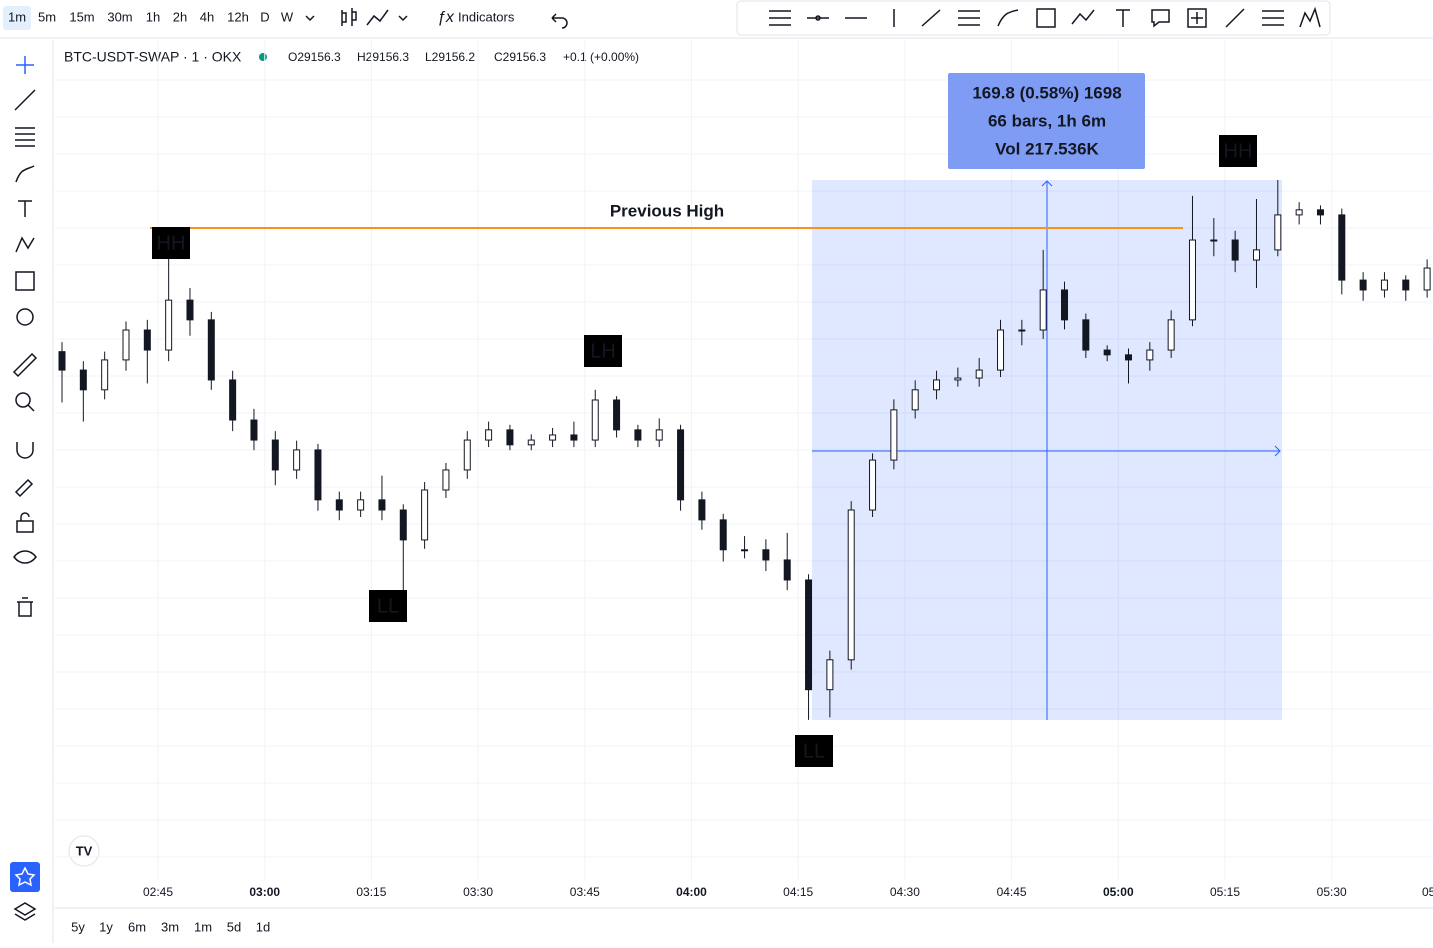 The height and width of the screenshot is (948, 1433). Describe the element at coordinates (1047, 148) in the screenshot. I see `measure-line: Vol 217.536K` at that location.